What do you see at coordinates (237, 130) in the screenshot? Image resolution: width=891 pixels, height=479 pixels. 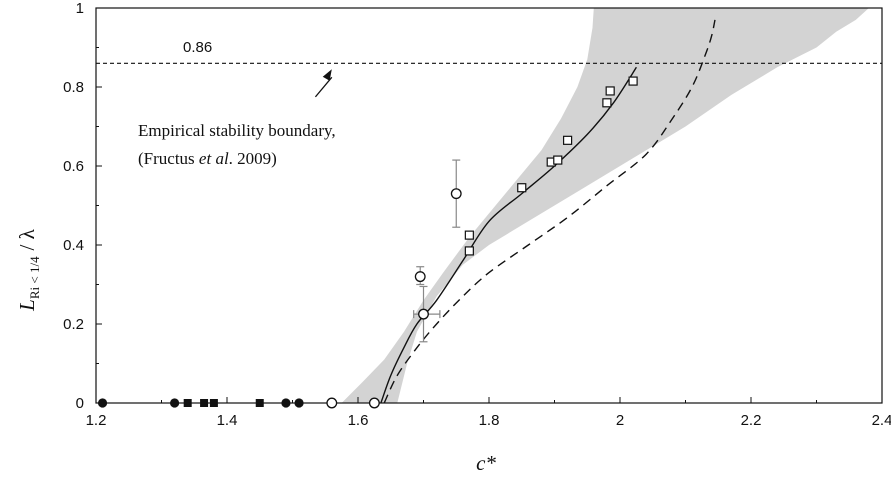 I see `annotation-line-1: Empirical stability boundary,` at bounding box center [237, 130].